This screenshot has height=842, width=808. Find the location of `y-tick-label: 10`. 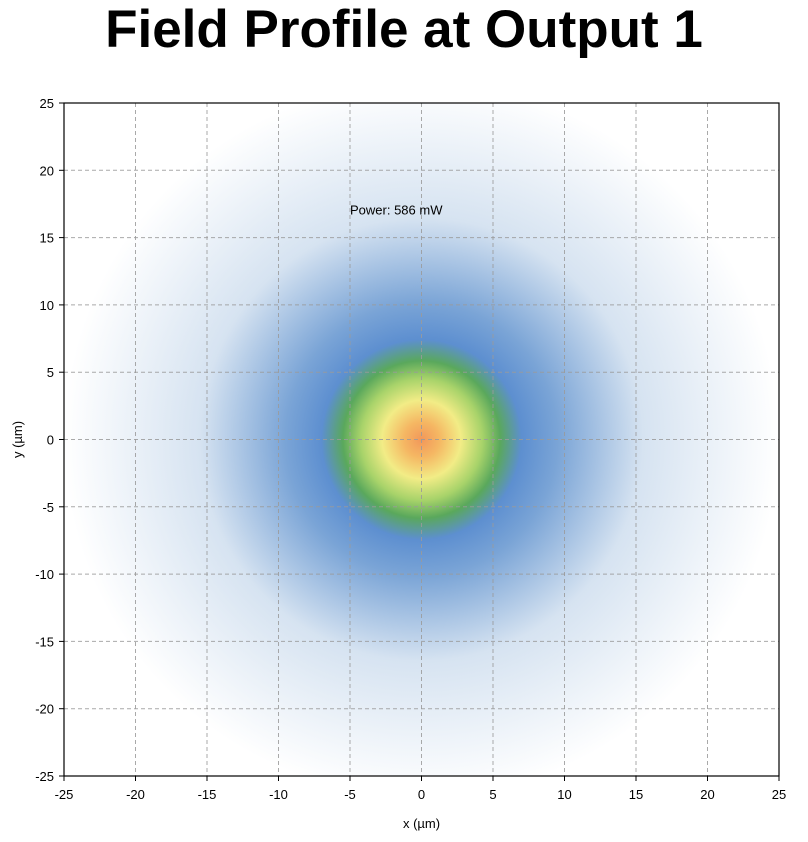

y-tick-label: 10 is located at coordinates (47, 305).